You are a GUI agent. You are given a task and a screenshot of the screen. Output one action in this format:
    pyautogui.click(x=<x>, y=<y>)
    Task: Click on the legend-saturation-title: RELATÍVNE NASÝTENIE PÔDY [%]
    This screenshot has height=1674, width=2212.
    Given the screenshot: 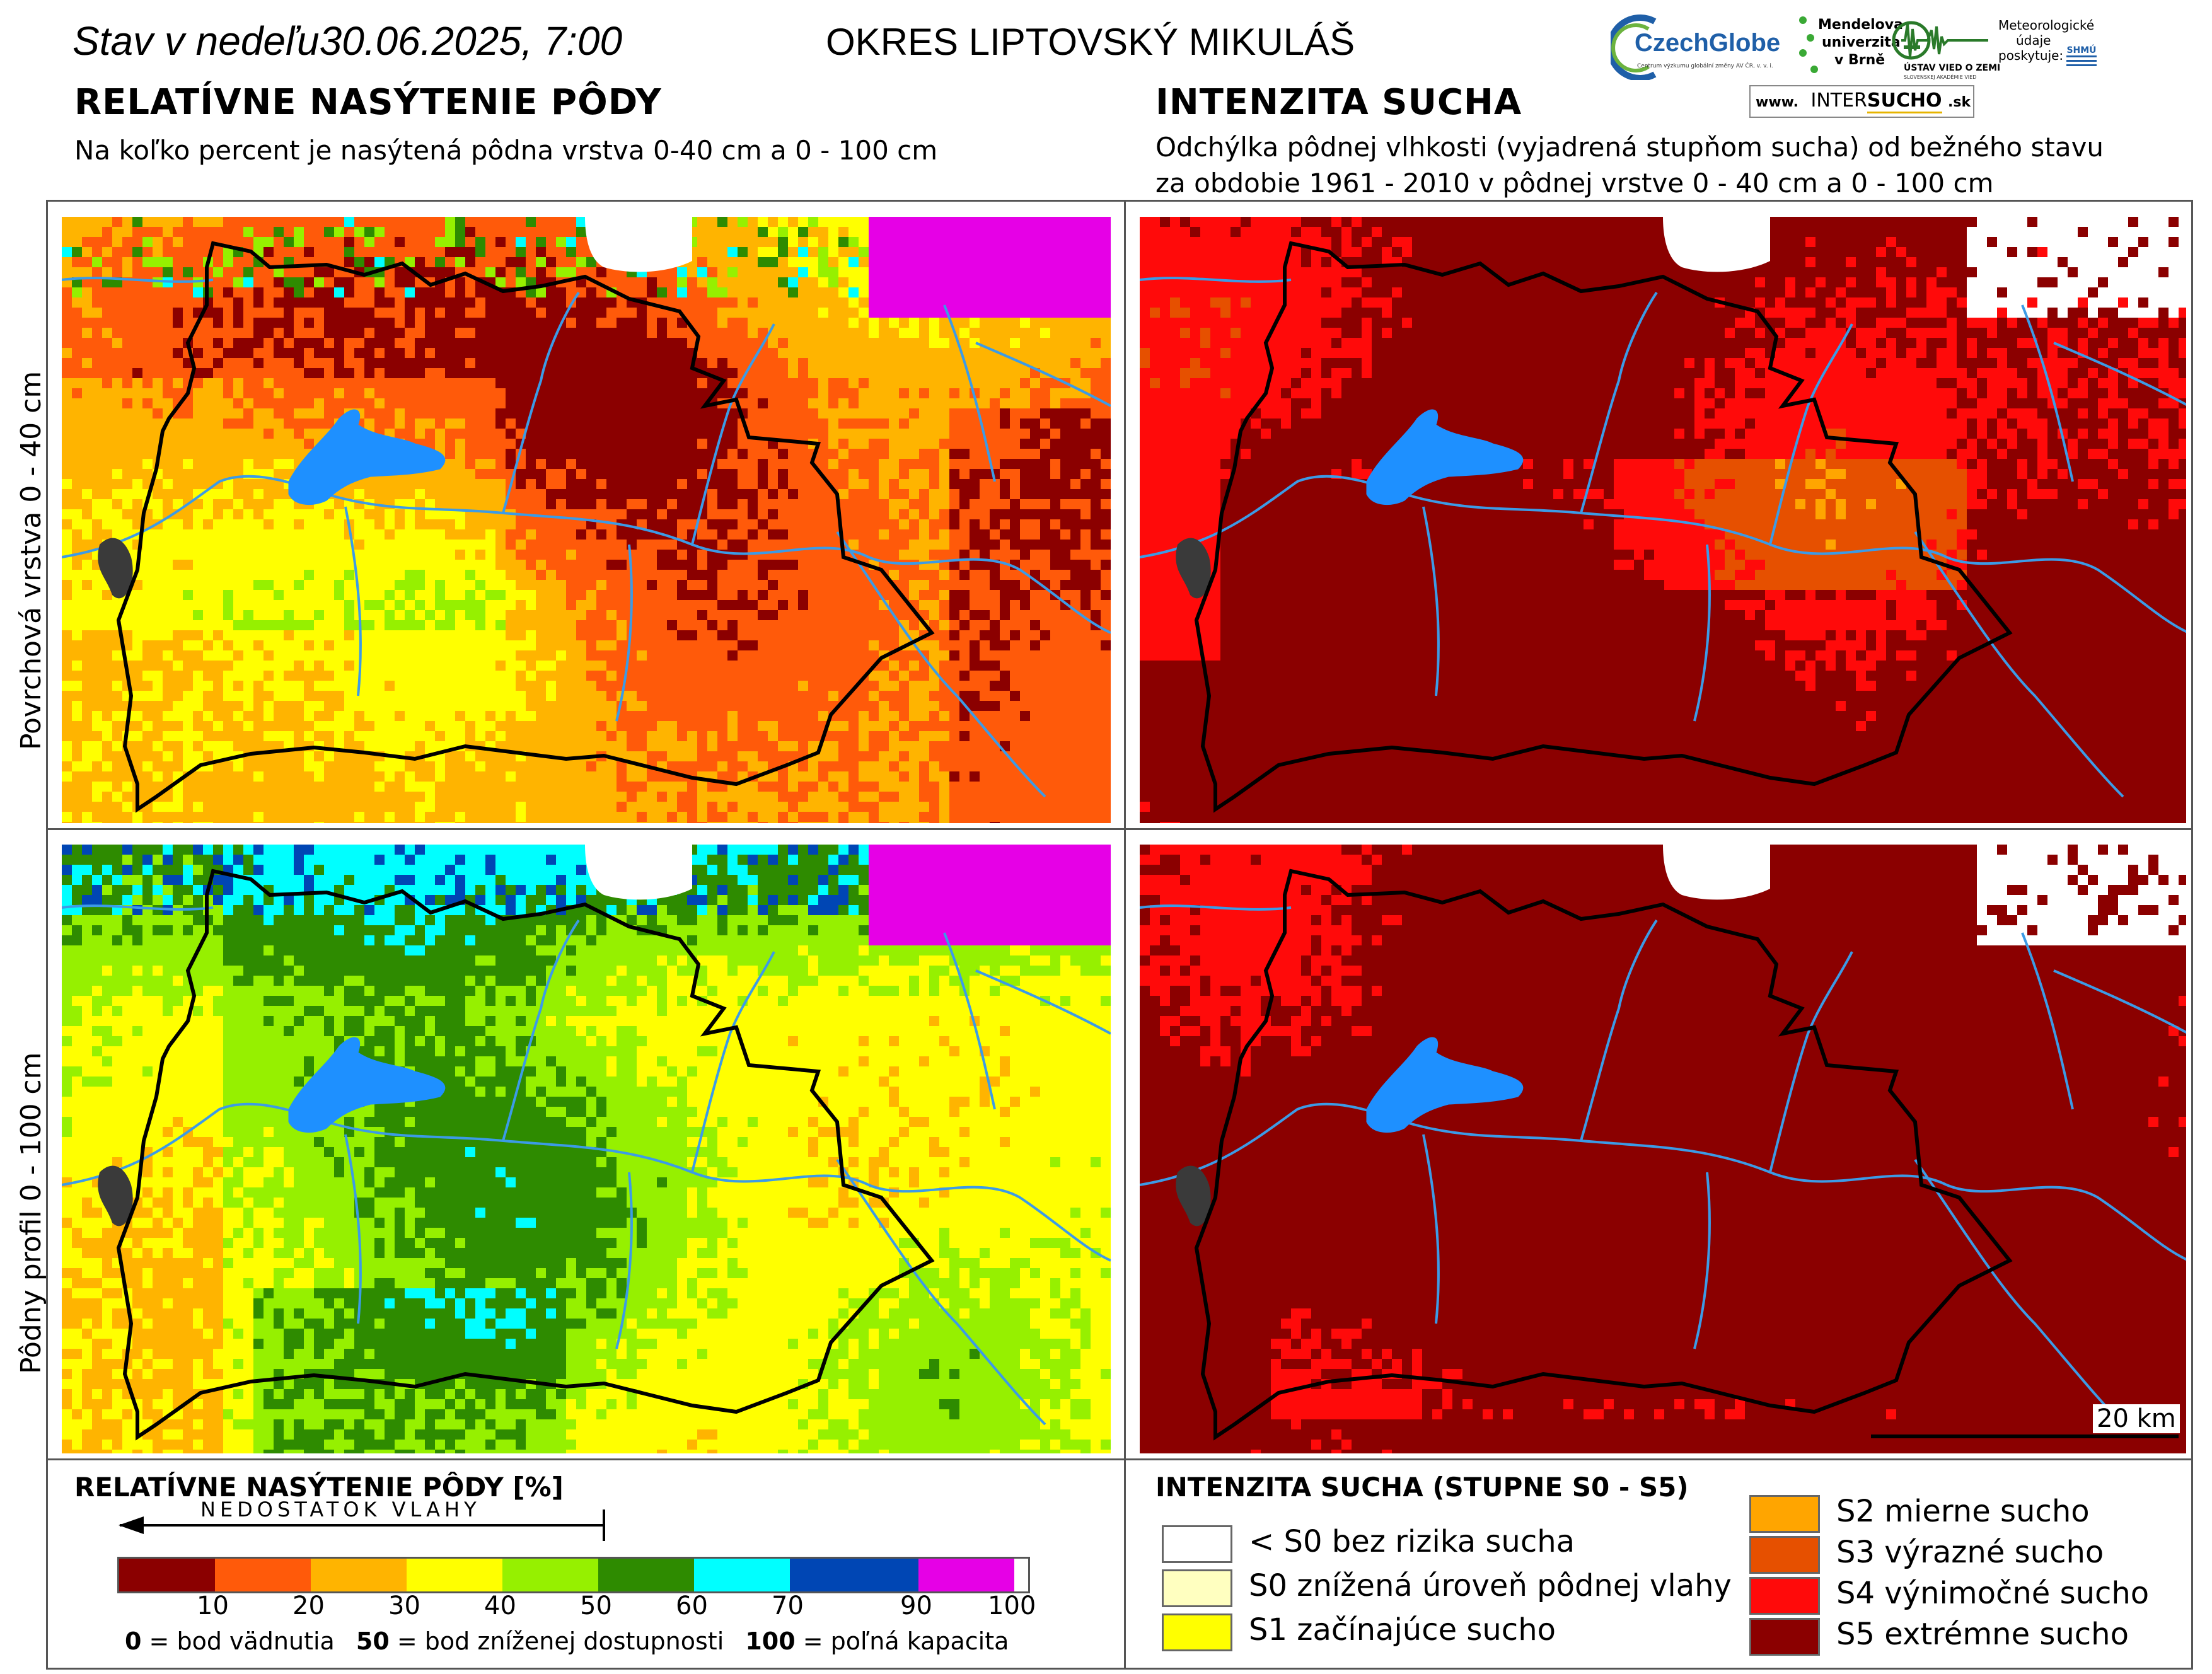 What is the action you would take?
    pyautogui.click(x=319, y=1487)
    